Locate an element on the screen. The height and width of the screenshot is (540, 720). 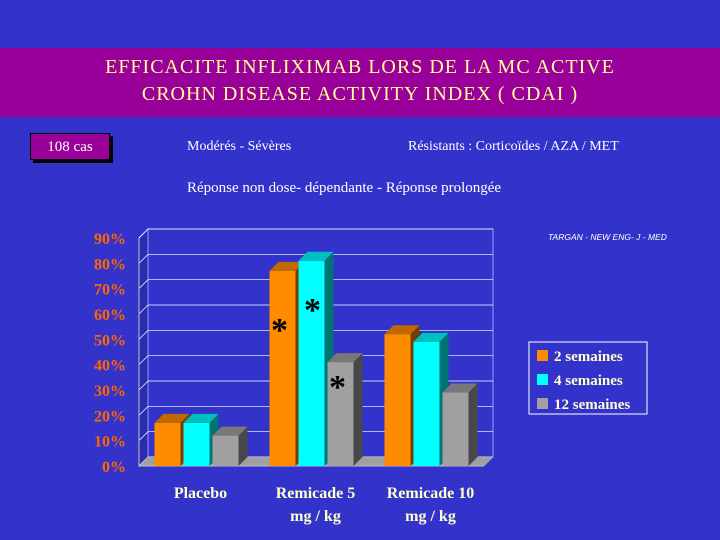
legend-label: 12 semaines is located at coordinates (592, 405).